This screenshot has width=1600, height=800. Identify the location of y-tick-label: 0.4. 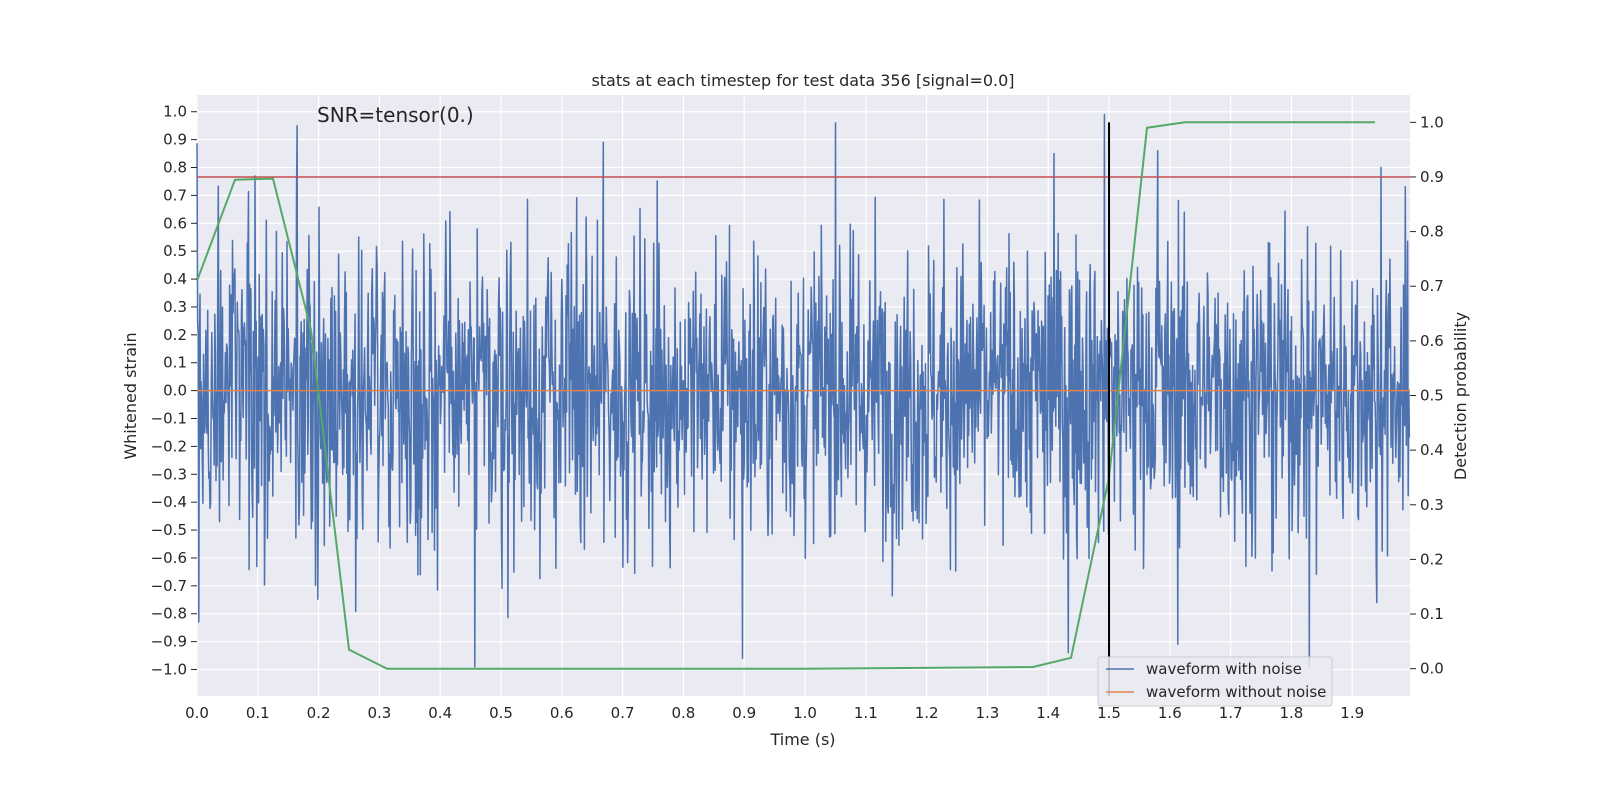
(175, 279).